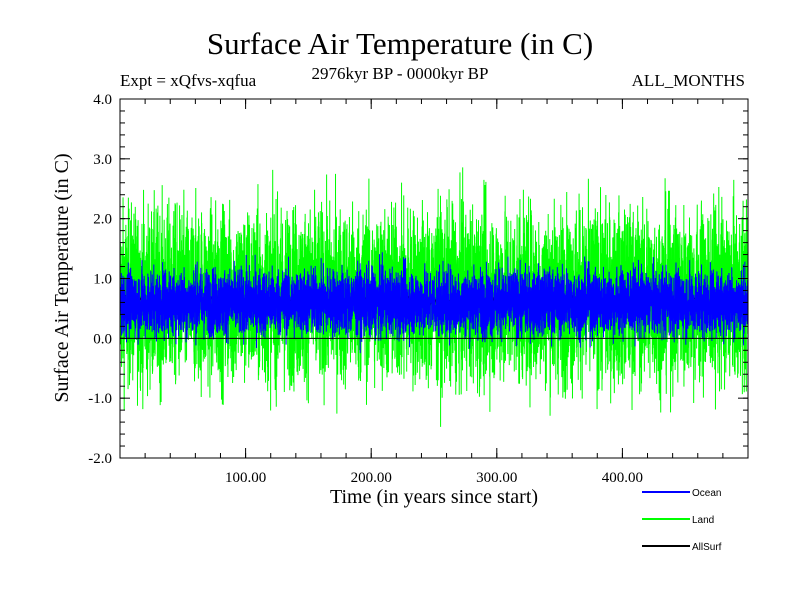 The height and width of the screenshot is (600, 800). I want to click on y-tick-label: 0.0, so click(102, 339).